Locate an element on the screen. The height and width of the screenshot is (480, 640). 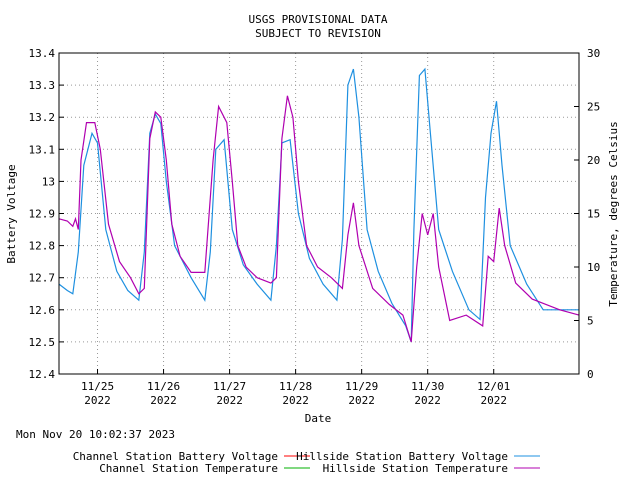
x-axis-label: Date is located at coordinates (318, 418).